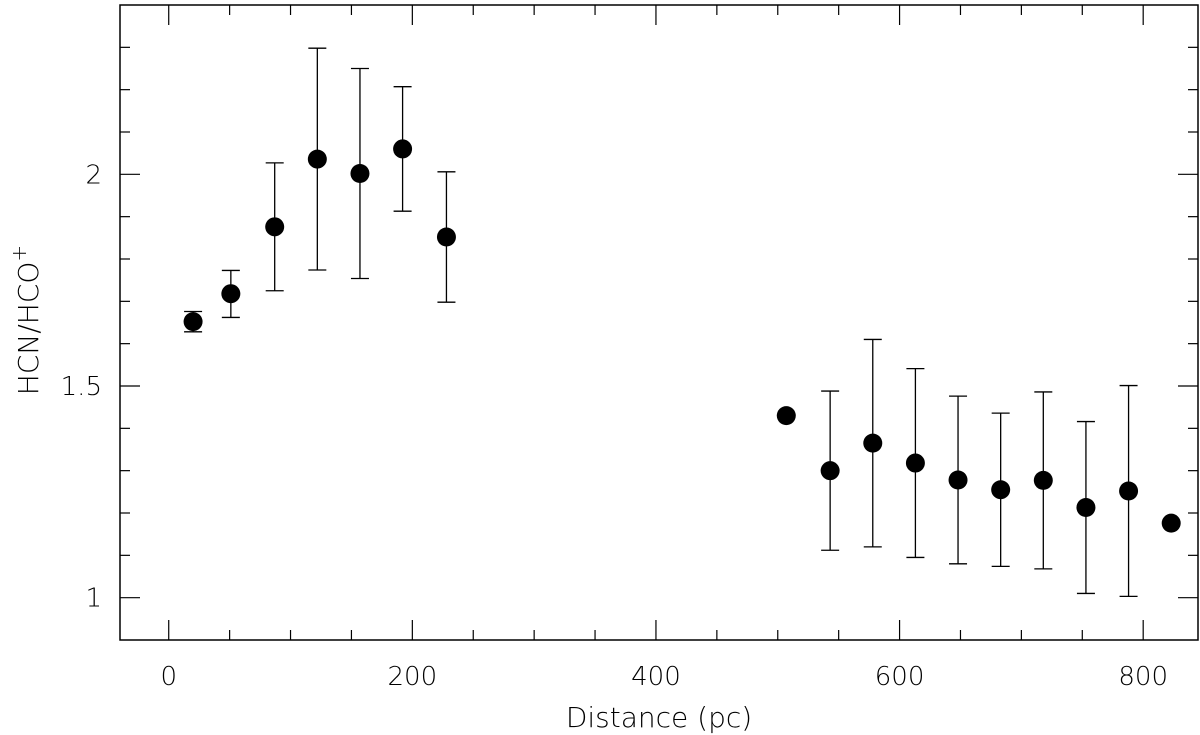  What do you see at coordinates (19, 253) in the screenshot?
I see `y-axis-label-superscript: +` at bounding box center [19, 253].